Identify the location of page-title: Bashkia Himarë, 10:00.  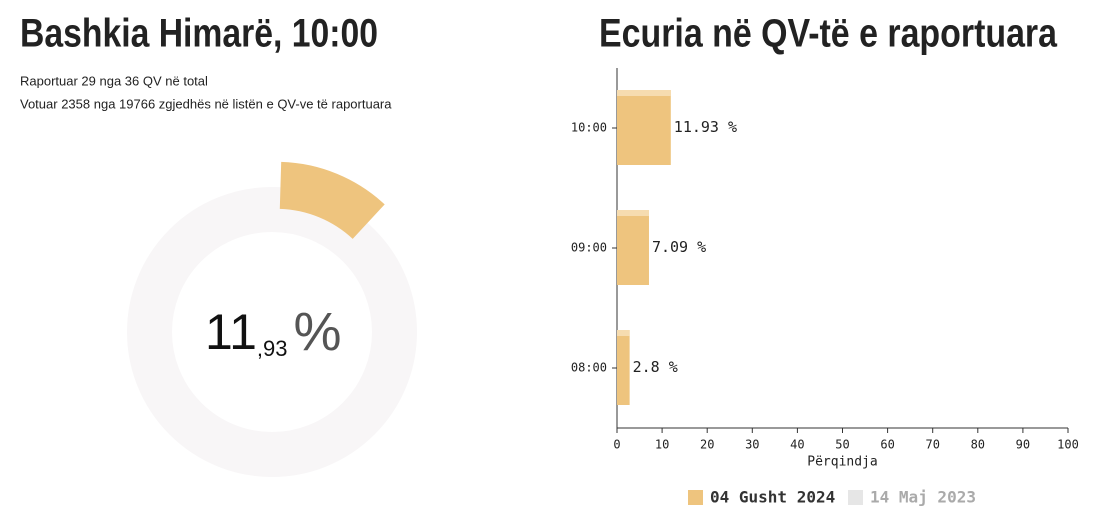
(199, 34).